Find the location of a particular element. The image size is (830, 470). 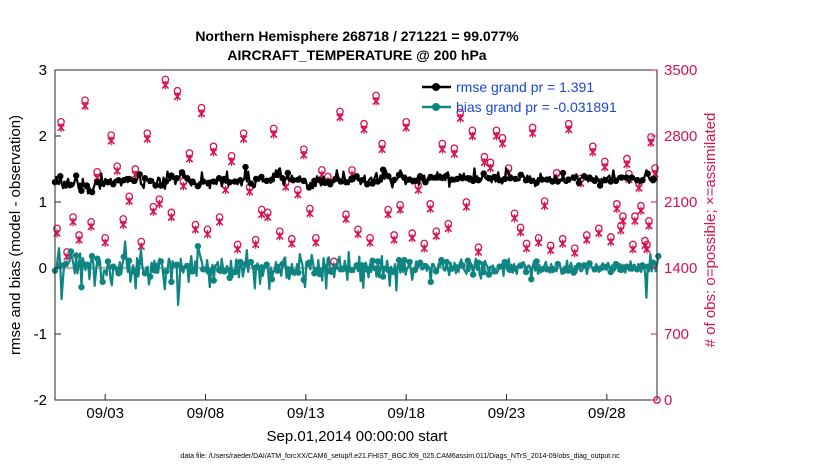

left-tick-label: -2 is located at coordinates (40, 400).